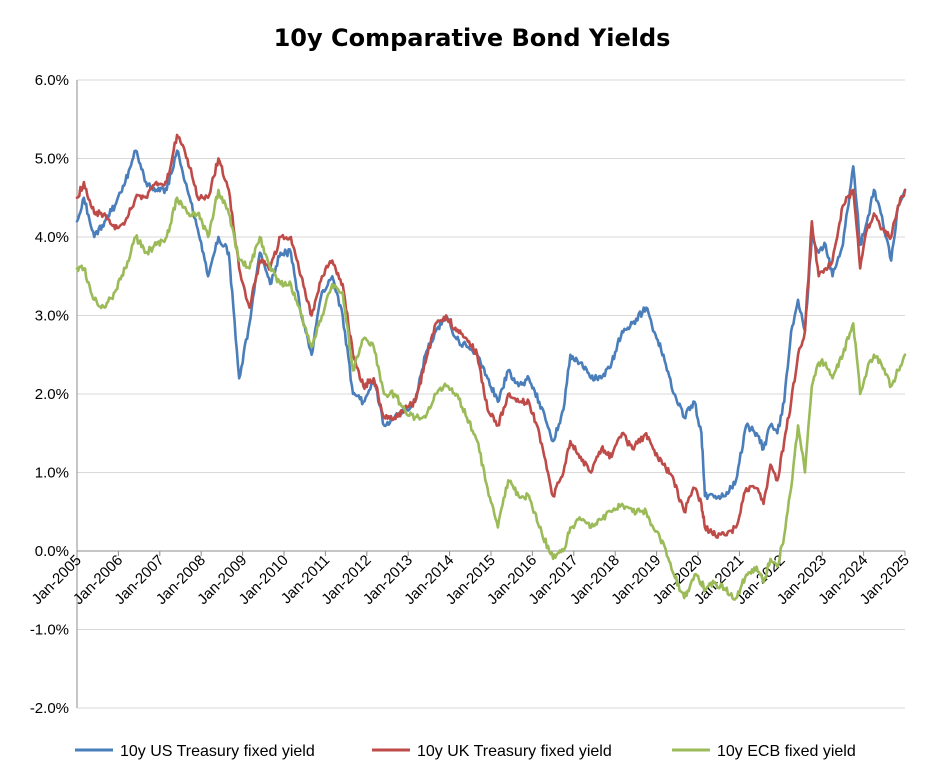  Describe the element at coordinates (49, 708) in the screenshot. I see `y-tick-label: -2.0%` at that location.